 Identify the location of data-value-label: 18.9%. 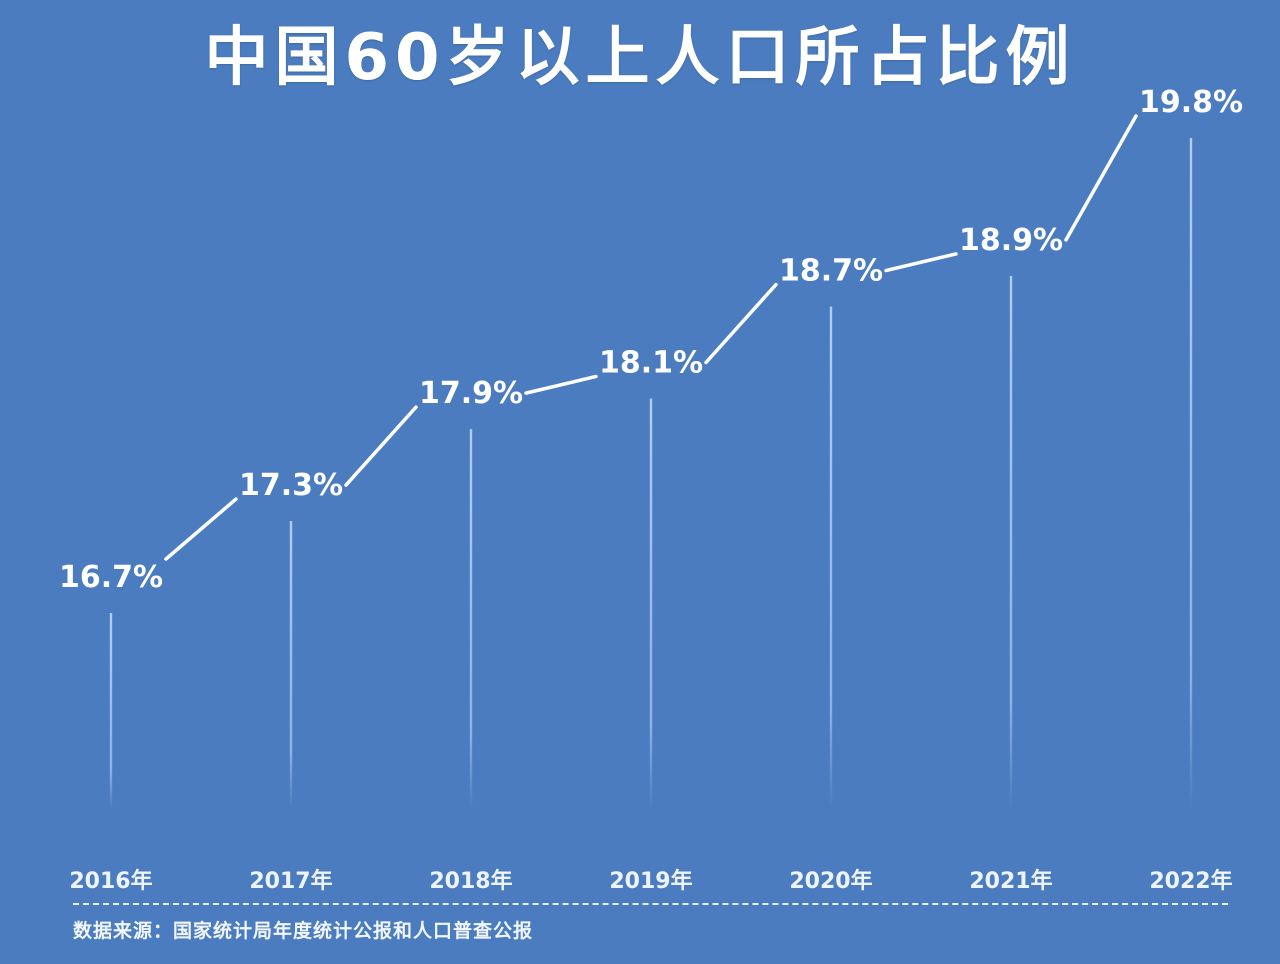
(1011, 240).